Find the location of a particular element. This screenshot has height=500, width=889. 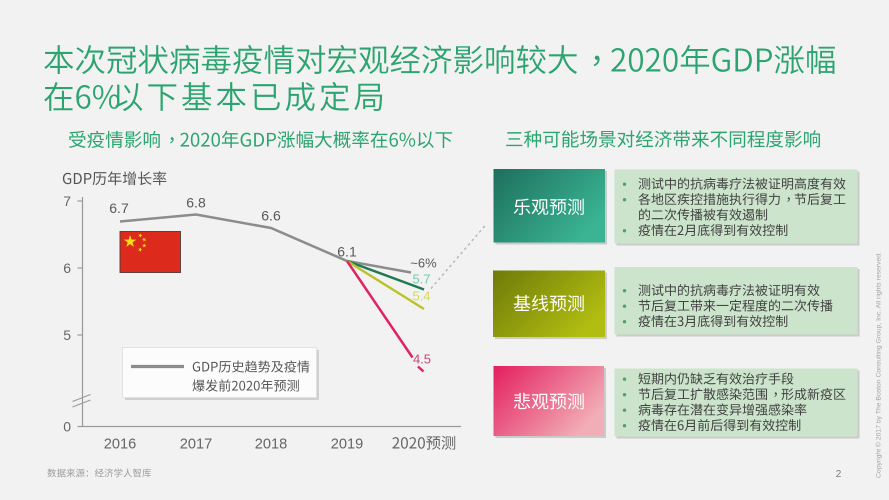

svg-text: 2019 is located at coordinates (347, 445).